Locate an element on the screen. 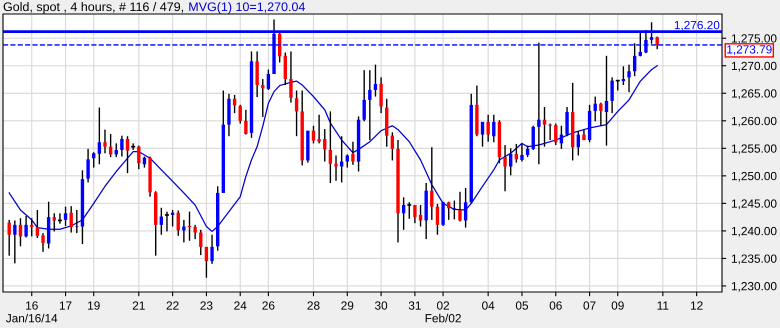 Image resolution: width=780 pixels, height=328 pixels. x-tick-label: 05 is located at coordinates (522, 305).